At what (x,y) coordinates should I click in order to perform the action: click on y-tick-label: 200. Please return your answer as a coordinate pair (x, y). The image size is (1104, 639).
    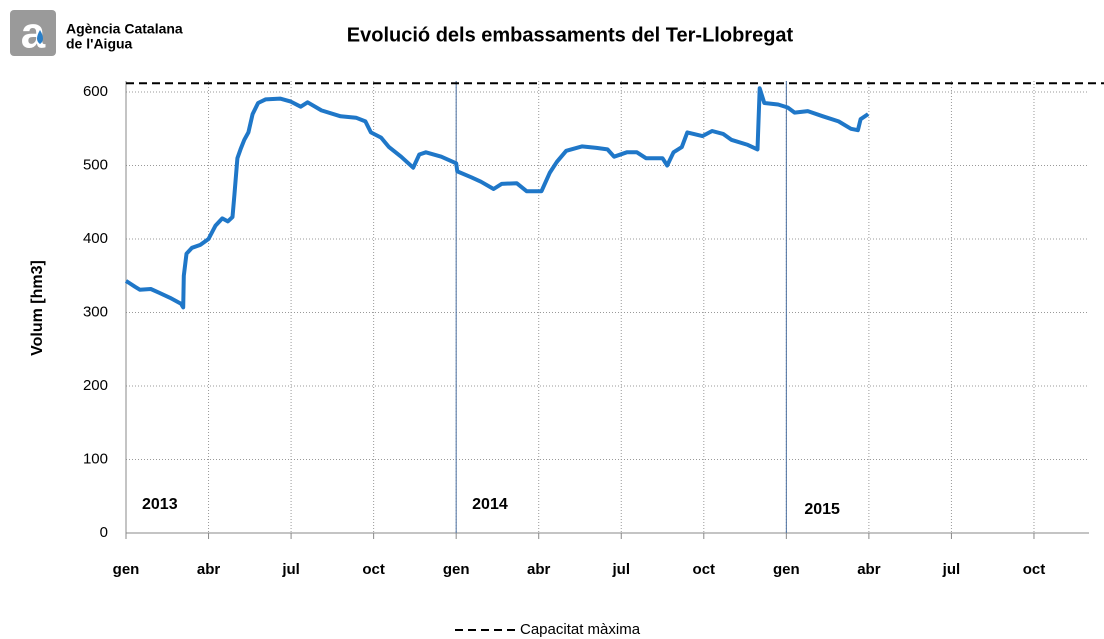
    Looking at the image, I should click on (95, 385).